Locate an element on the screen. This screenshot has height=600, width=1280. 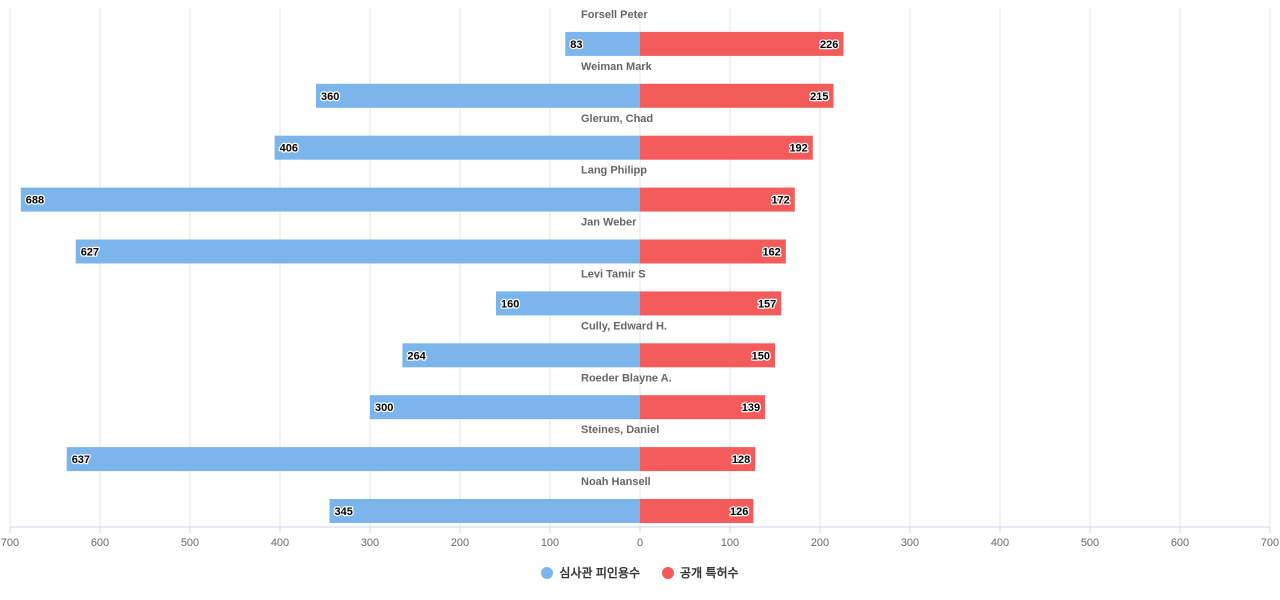
data-label-citations: 627 is located at coordinates (90, 253).